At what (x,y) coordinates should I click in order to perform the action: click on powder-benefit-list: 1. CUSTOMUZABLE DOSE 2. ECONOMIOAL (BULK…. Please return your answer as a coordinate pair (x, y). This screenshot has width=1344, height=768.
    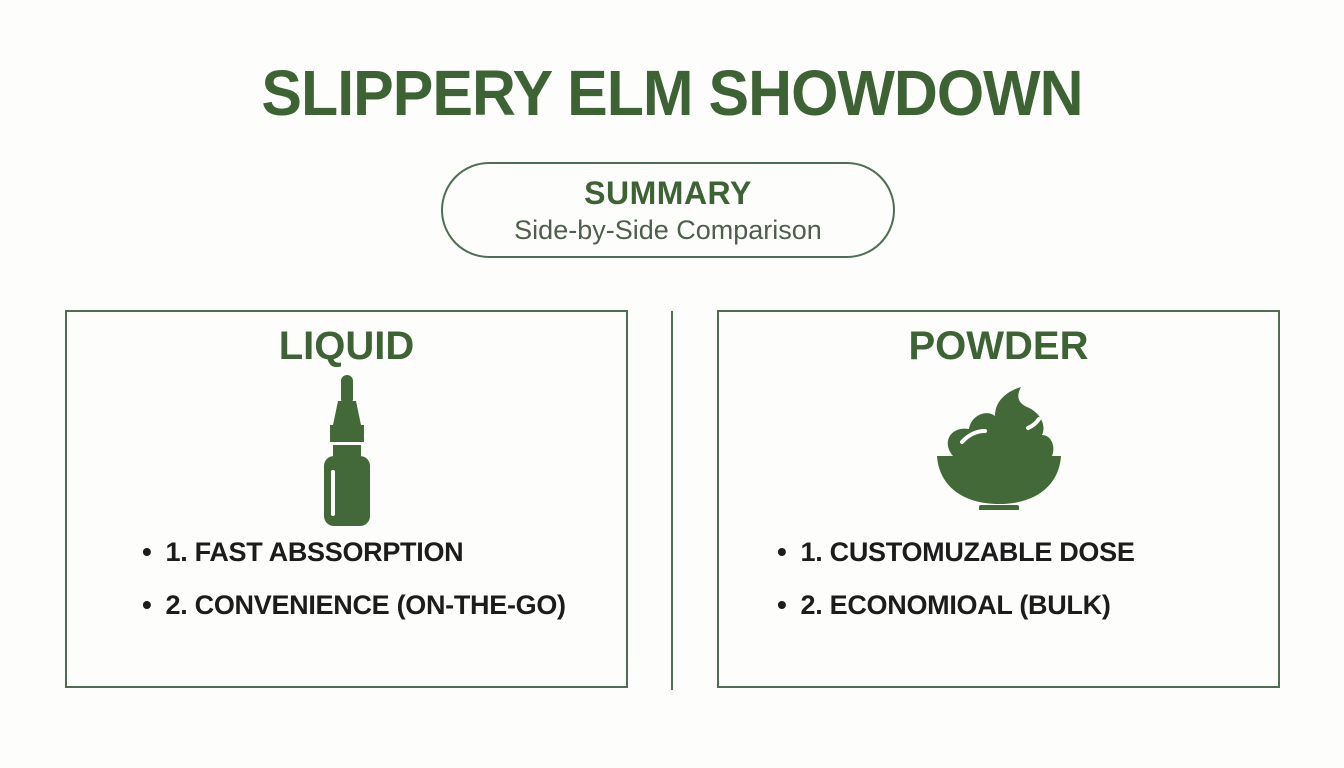
    Looking at the image, I should click on (956, 589).